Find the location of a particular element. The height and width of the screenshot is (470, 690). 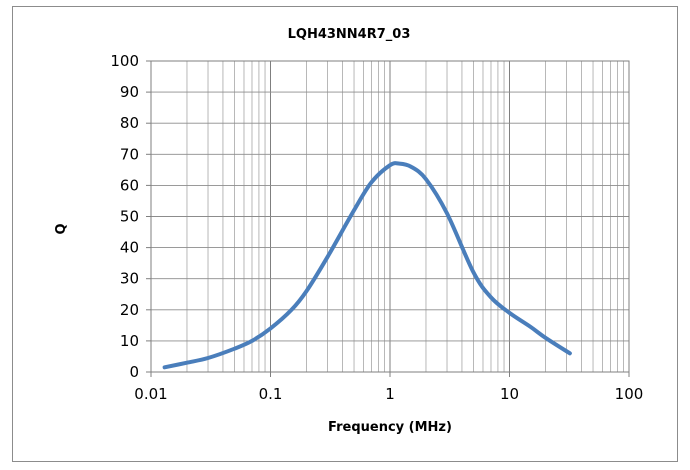

x-axis-ticks: 0.01 0.1 1 10 100 is located at coordinates (388, 387).